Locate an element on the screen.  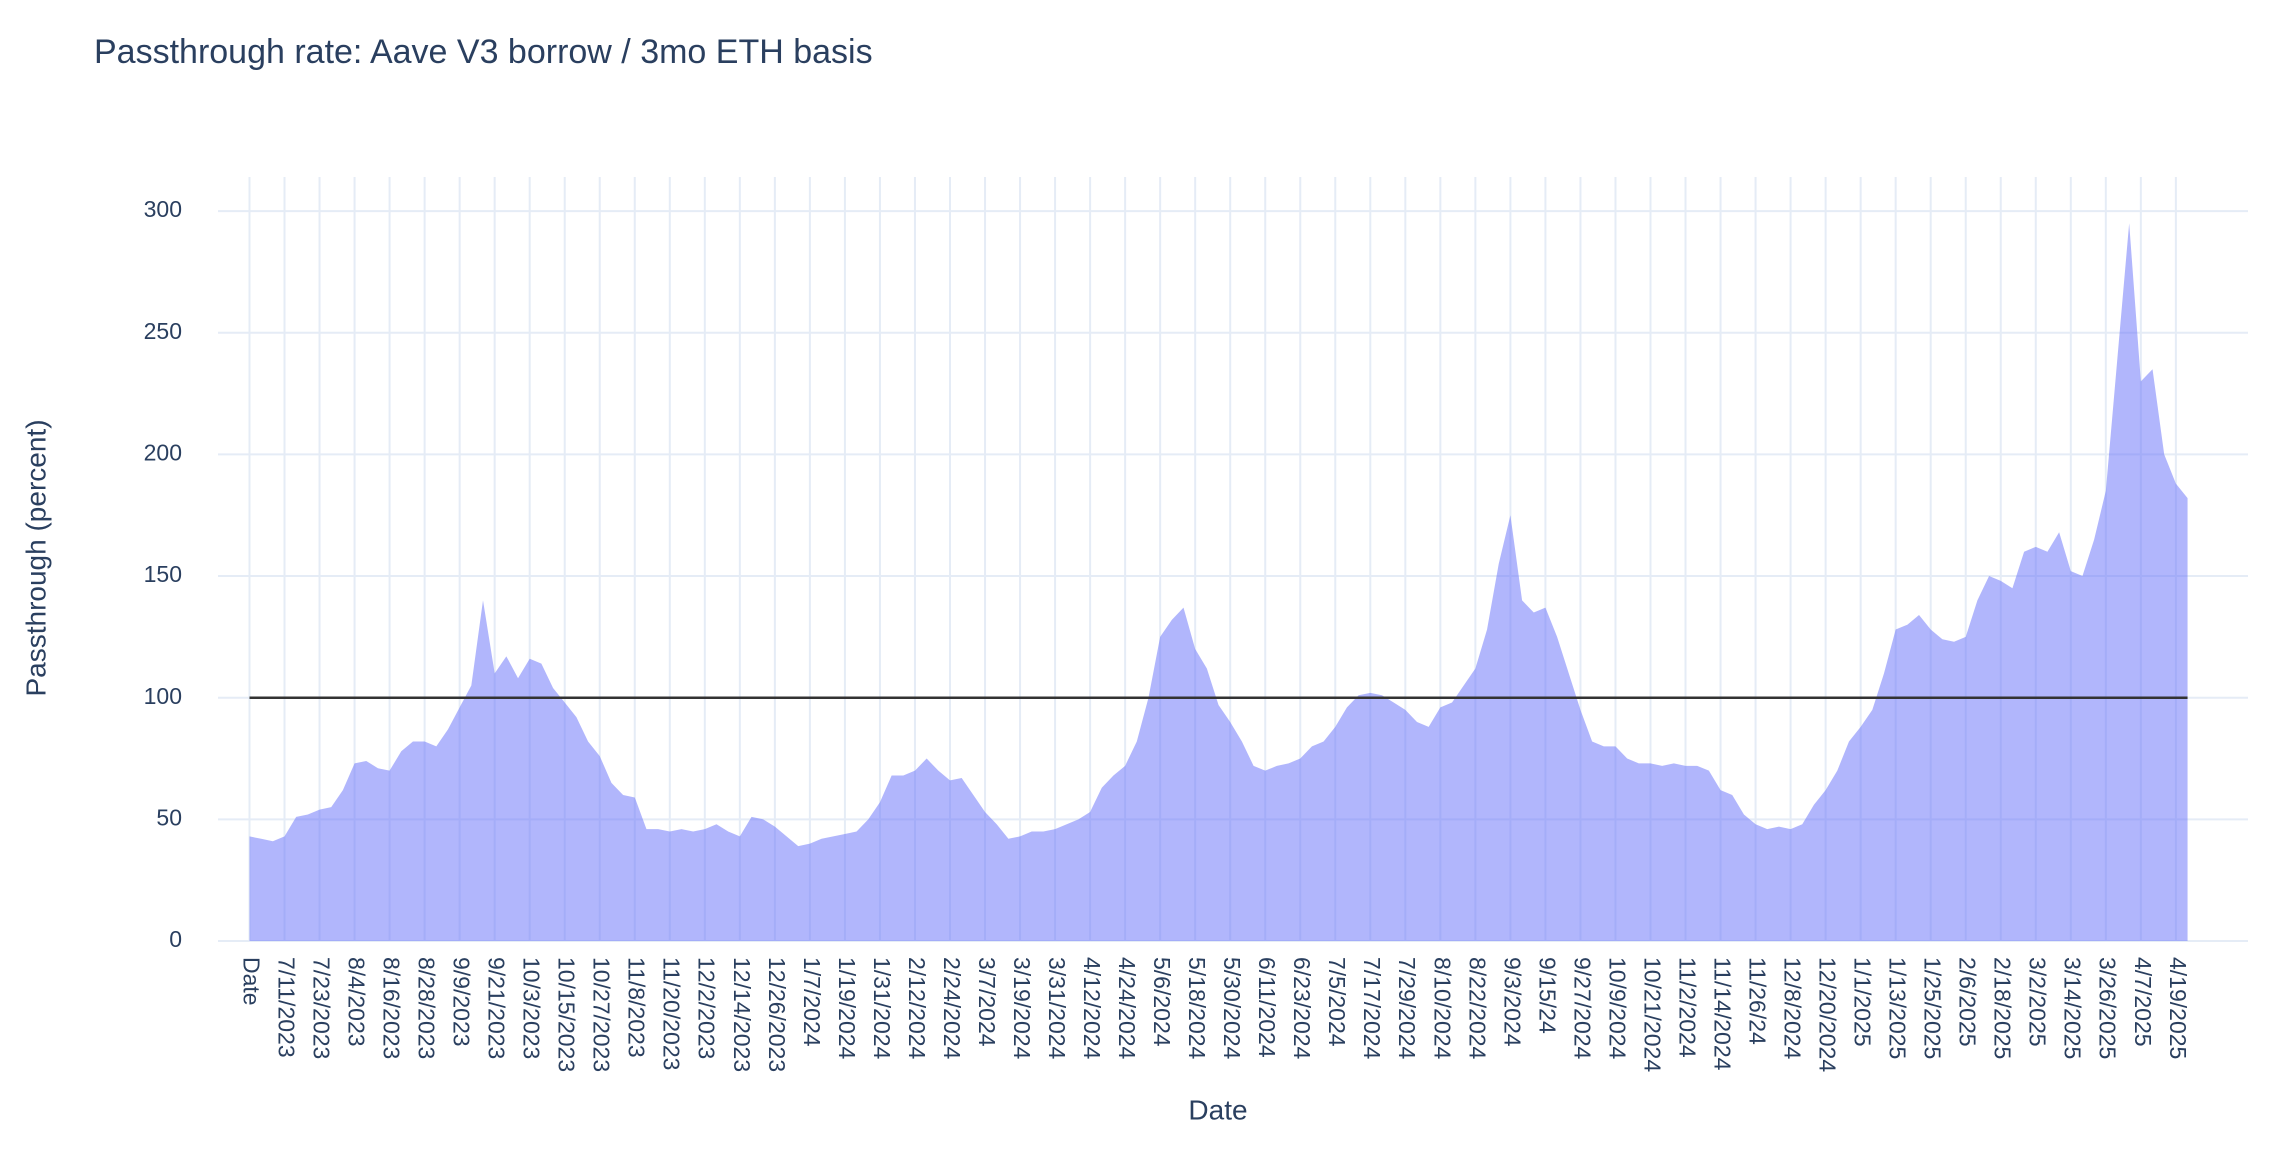
x-tick-label: 10/21/2024 is located at coordinates (1652, 1014).